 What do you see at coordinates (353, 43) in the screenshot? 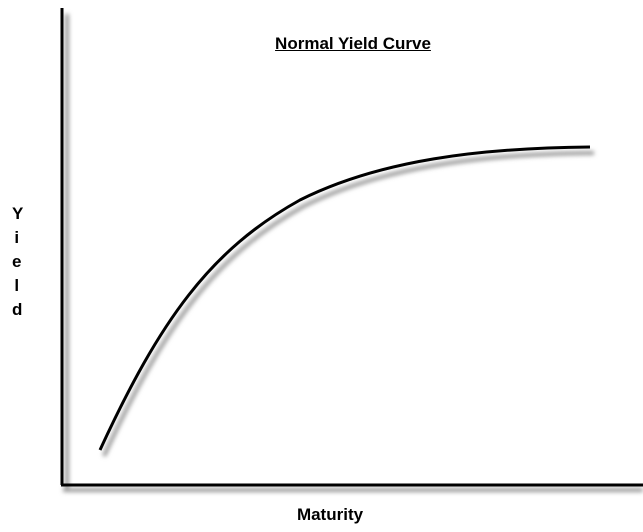
I see `title: Normal Yield Curve` at bounding box center [353, 43].